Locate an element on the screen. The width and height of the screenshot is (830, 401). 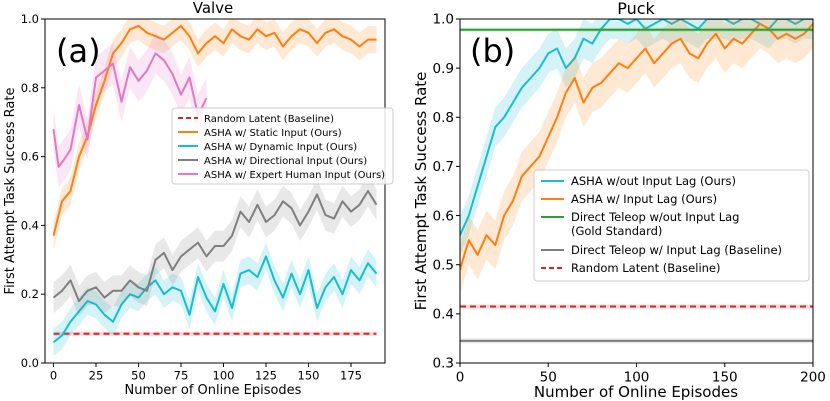
y-tick-label: 0.2 is located at coordinates (30, 294).